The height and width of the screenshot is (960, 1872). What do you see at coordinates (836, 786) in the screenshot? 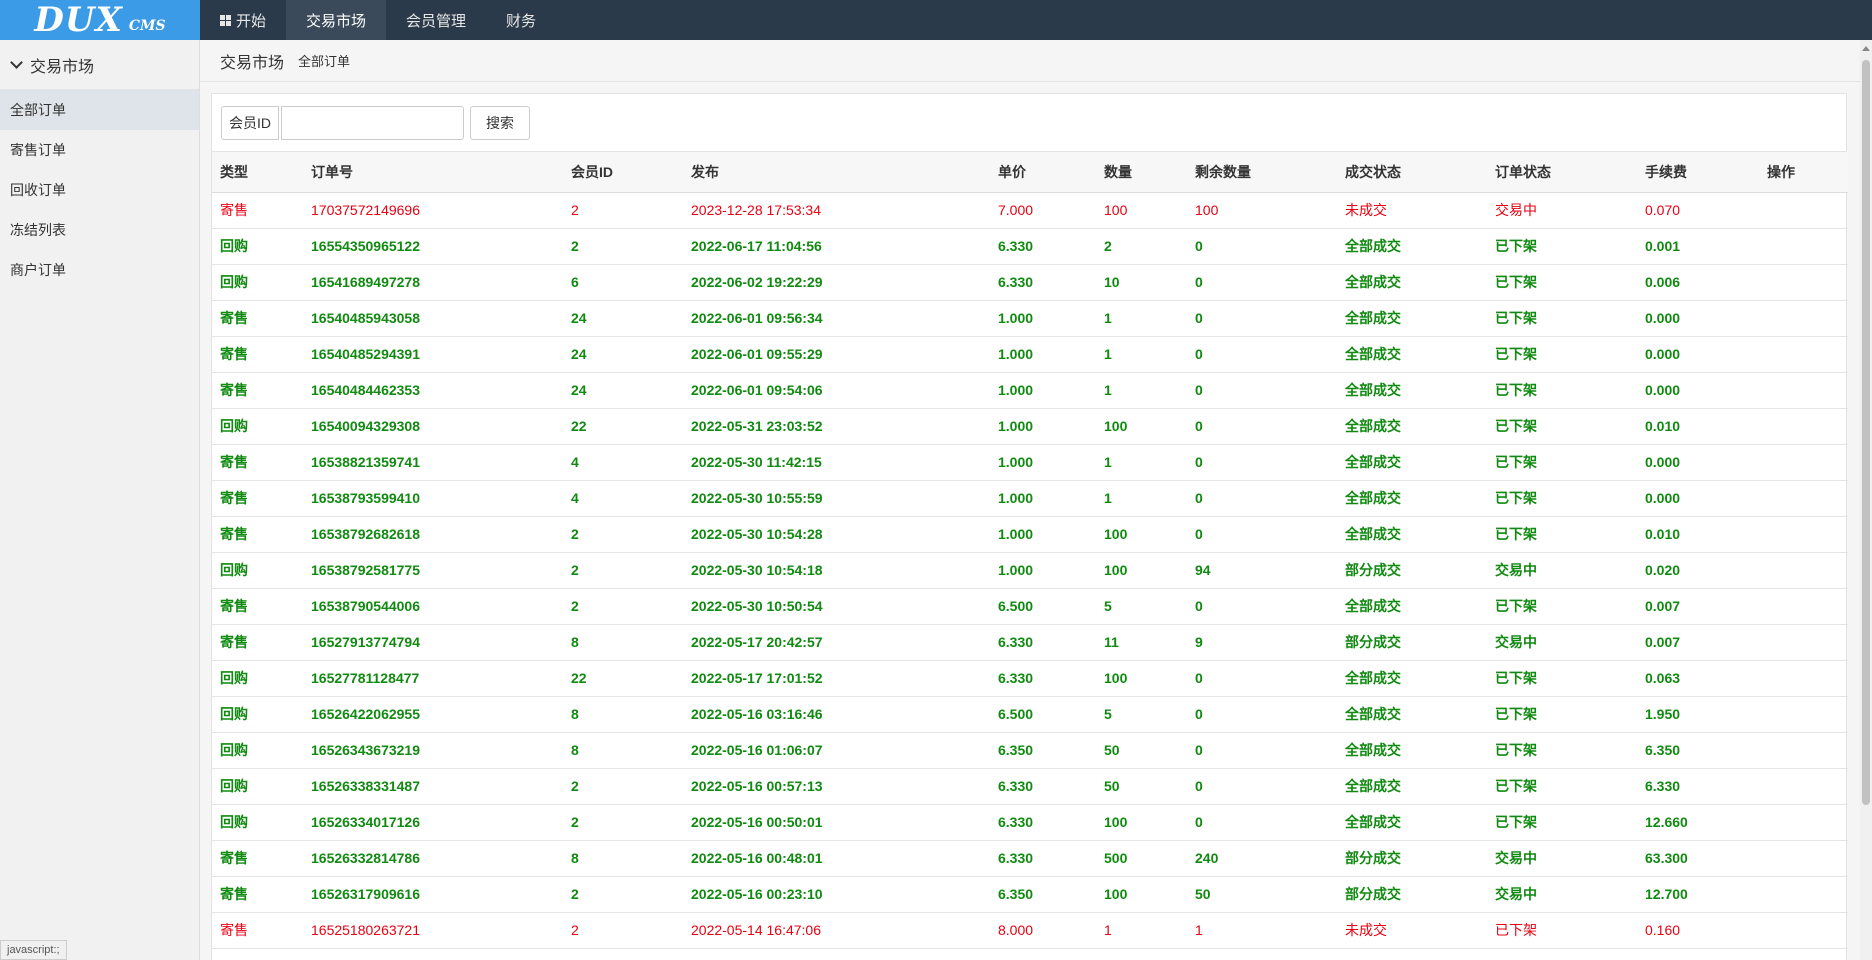
I see `cell-published: 2022-05-16 00:57:13` at bounding box center [836, 786].